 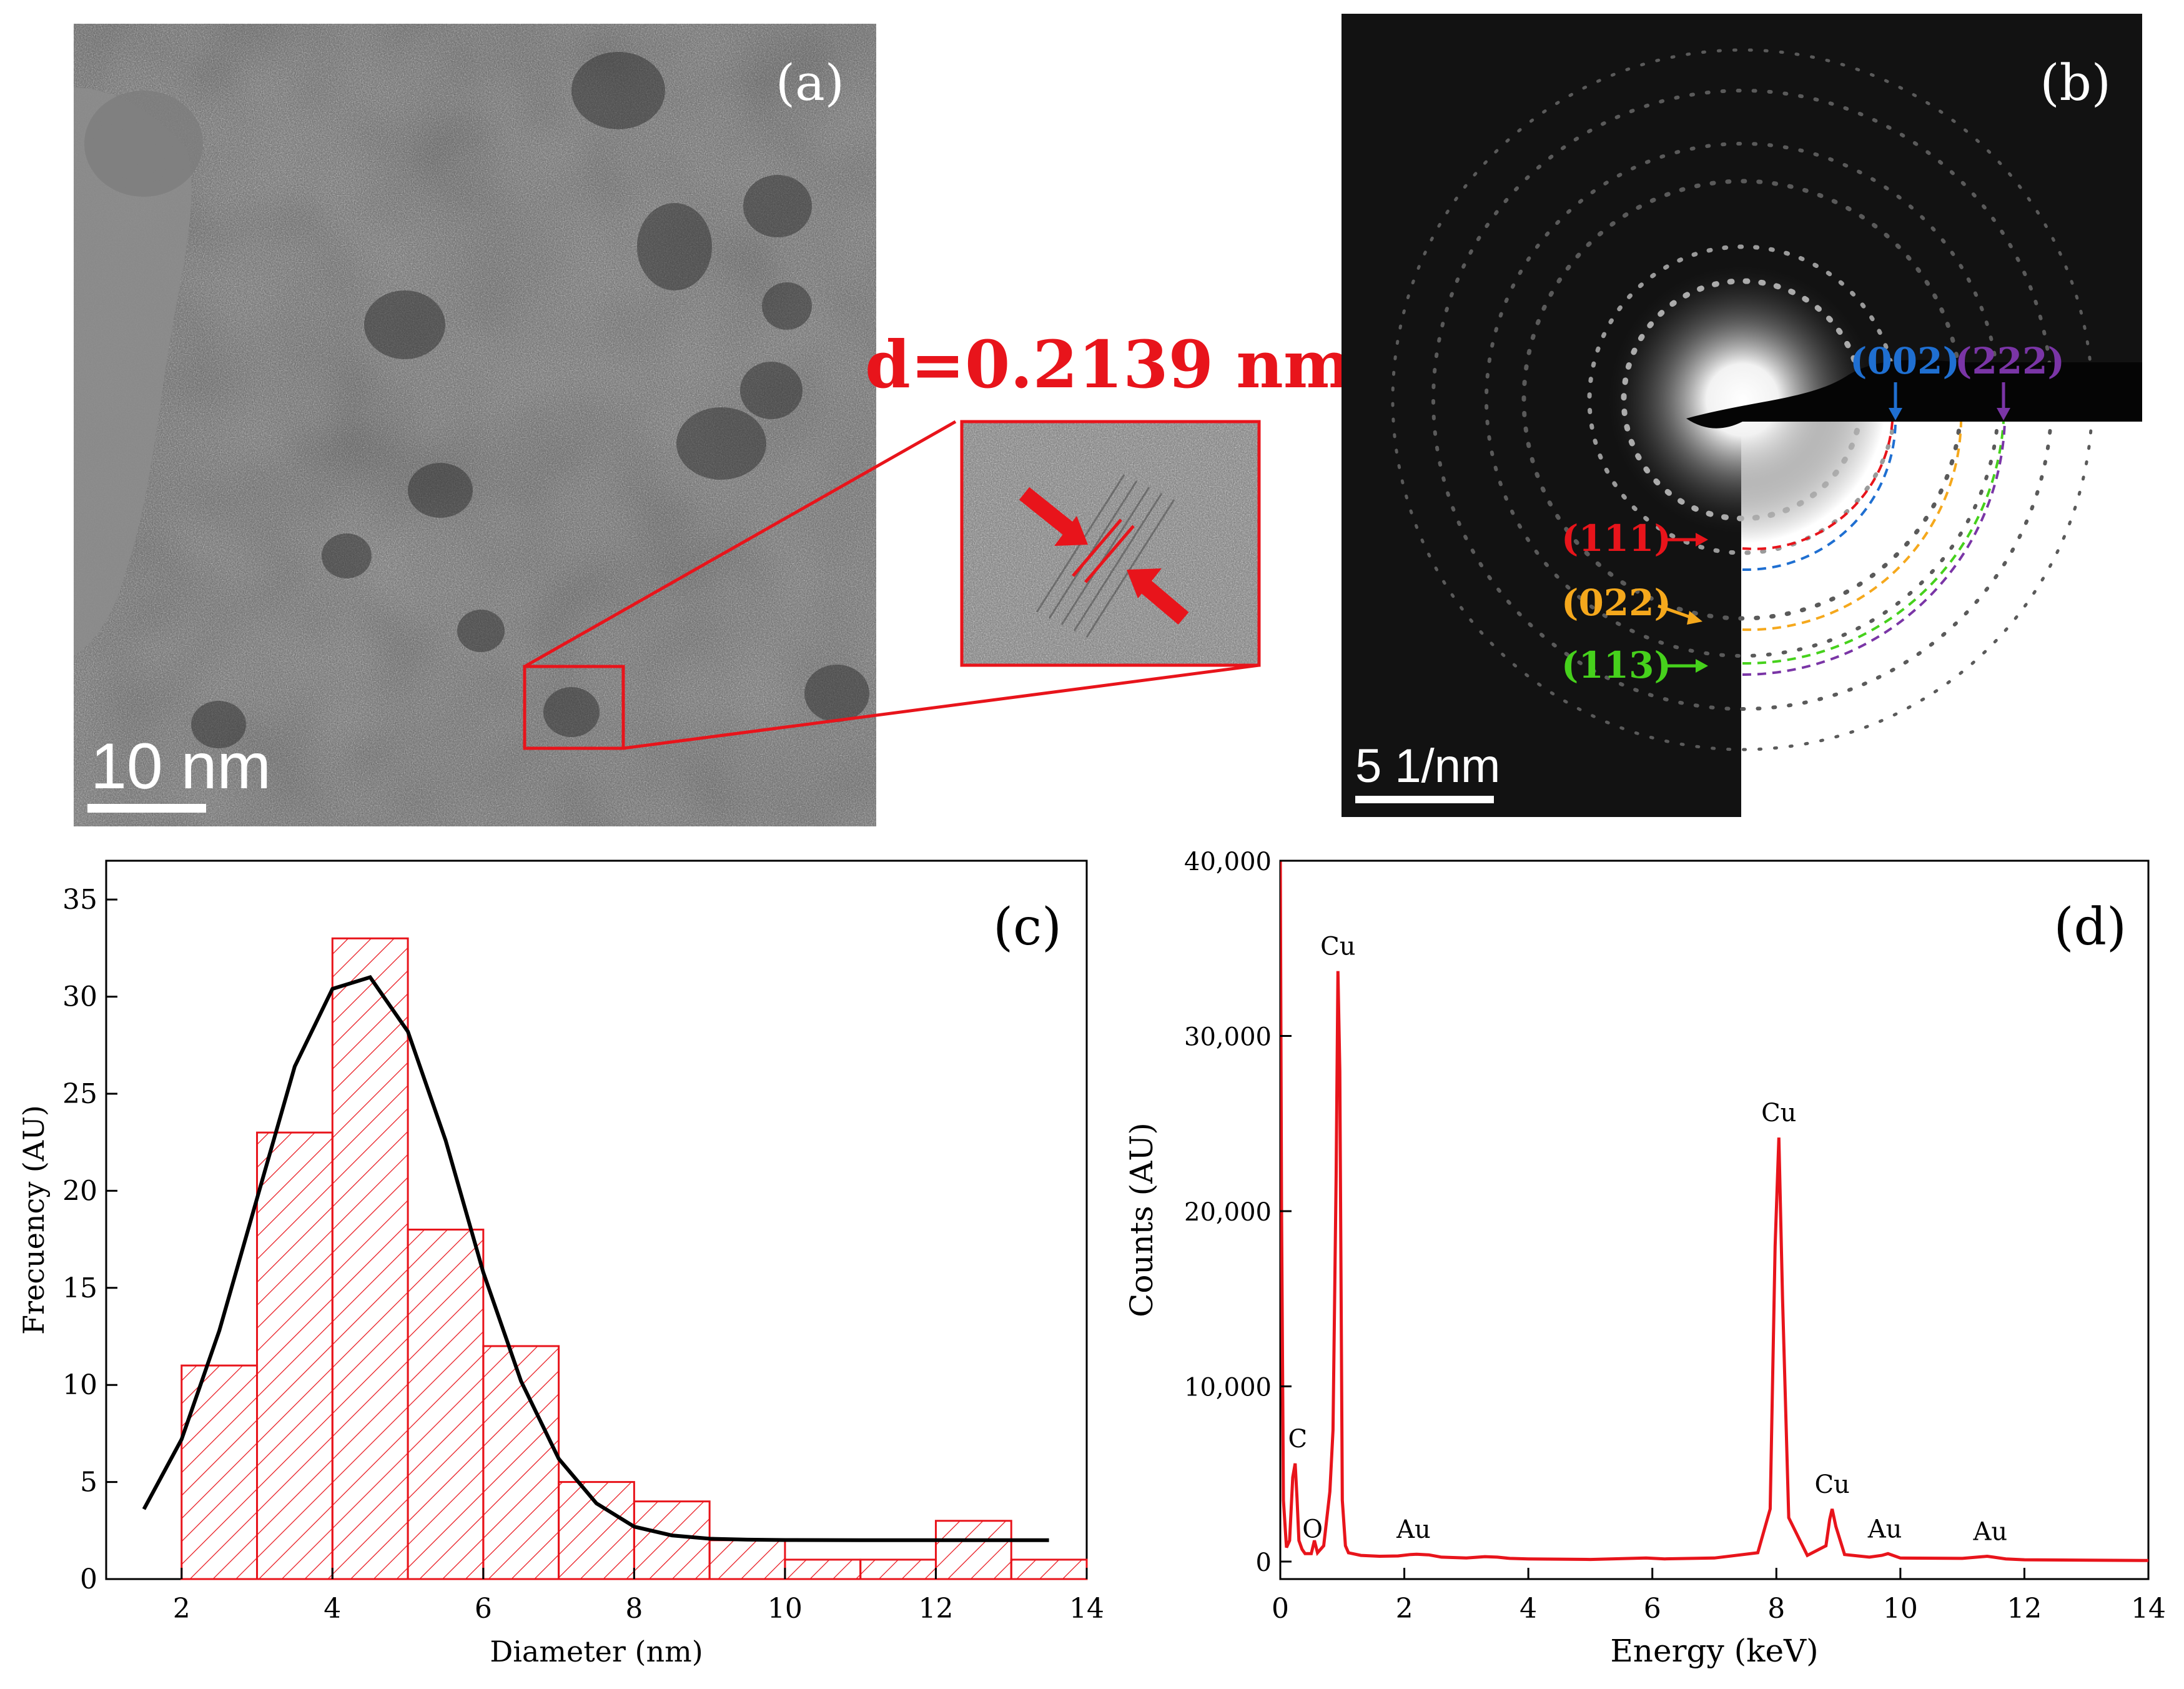 What do you see at coordinates (1228, 1037) in the screenshot?
I see `y-tick-label: 30,000` at bounding box center [1228, 1037].